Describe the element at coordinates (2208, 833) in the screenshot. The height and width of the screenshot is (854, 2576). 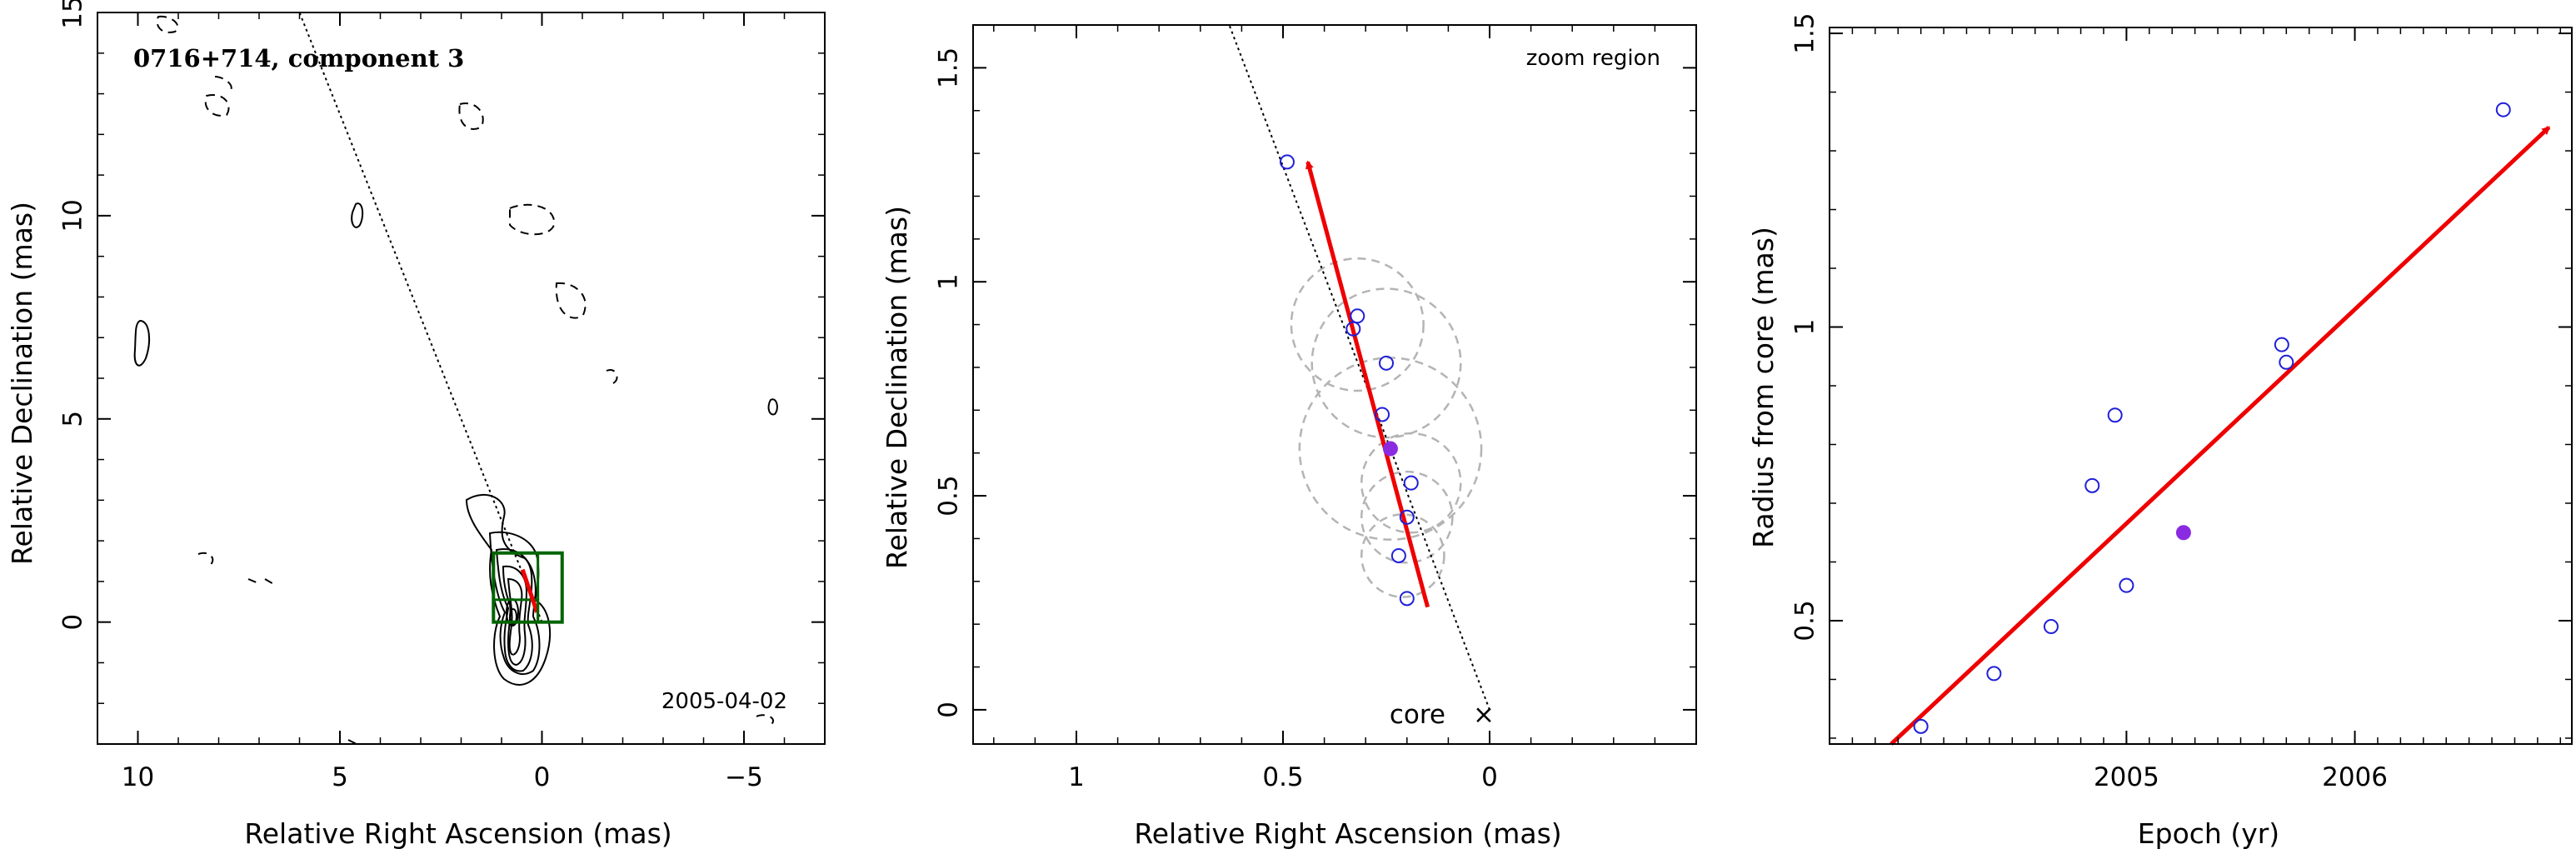
I see `x-axis-label: Epoch (yr)` at that location.